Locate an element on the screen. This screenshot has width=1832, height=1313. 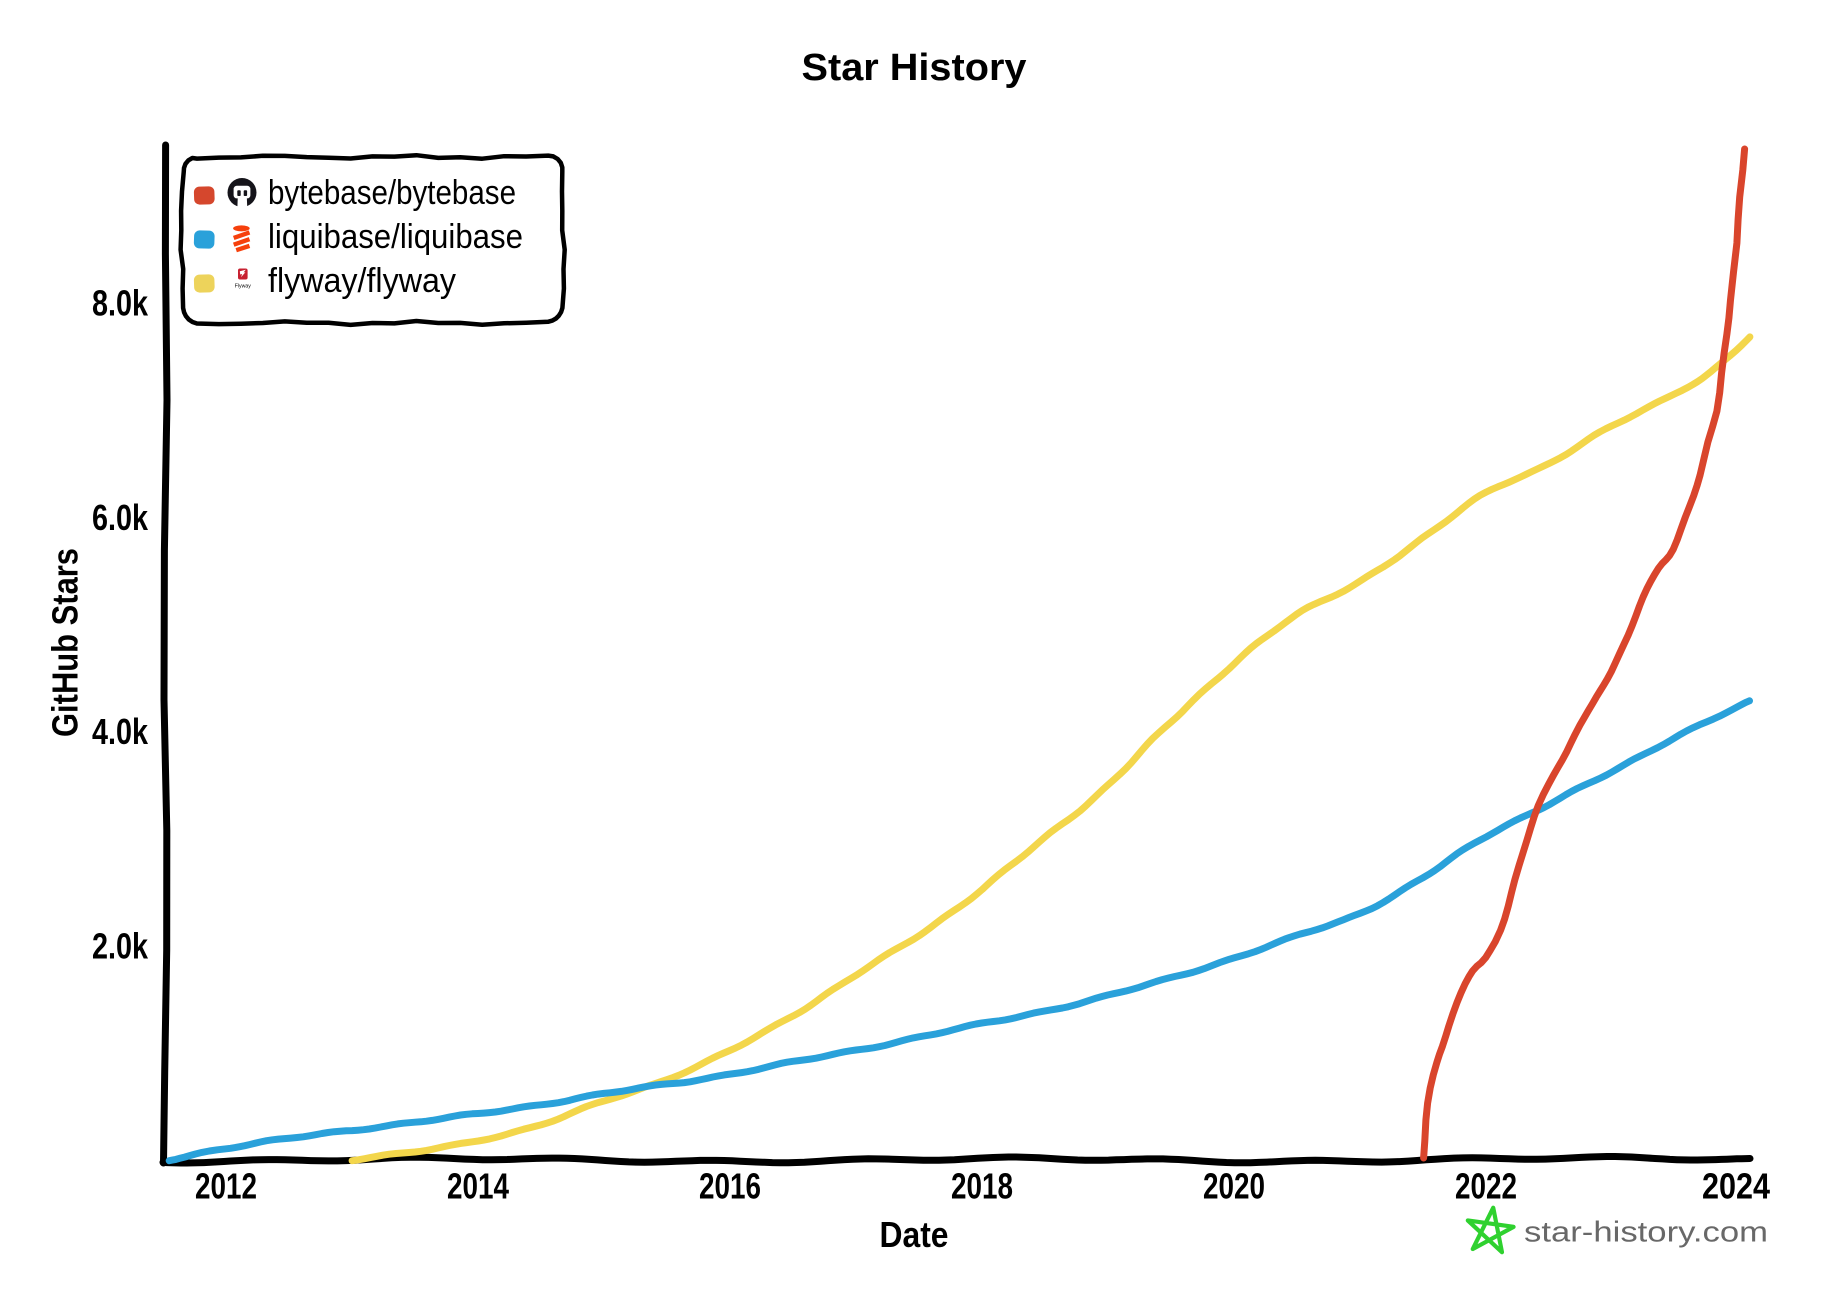
svg-text: 2022 is located at coordinates (1486, 1186).